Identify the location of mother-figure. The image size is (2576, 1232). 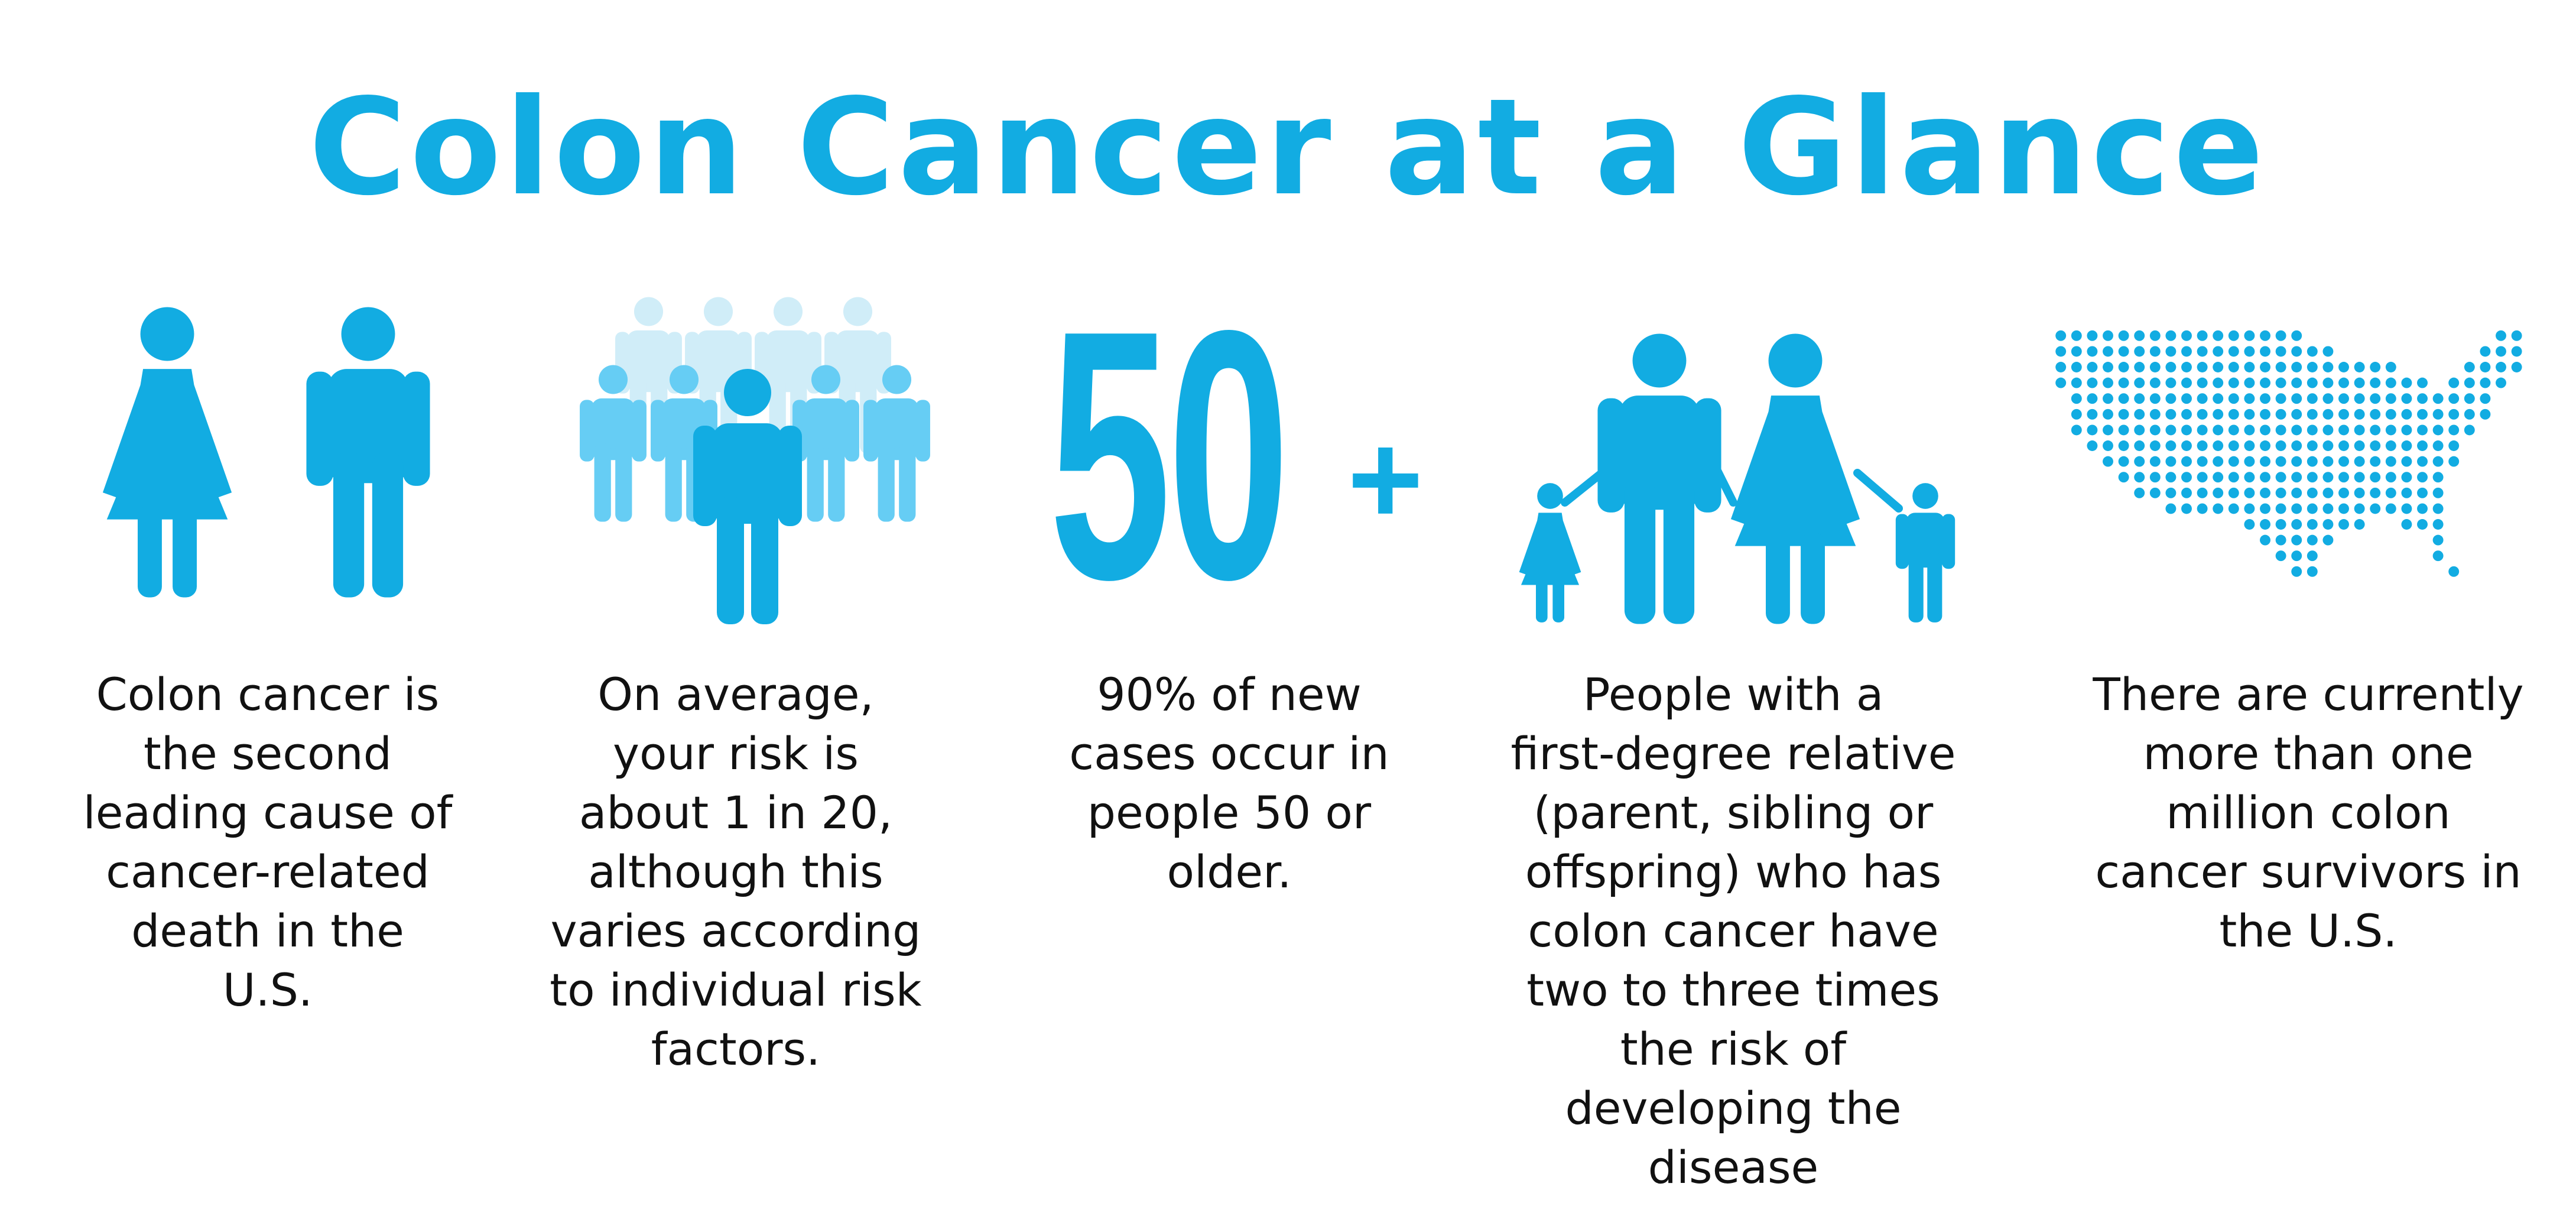
(1795, 478).